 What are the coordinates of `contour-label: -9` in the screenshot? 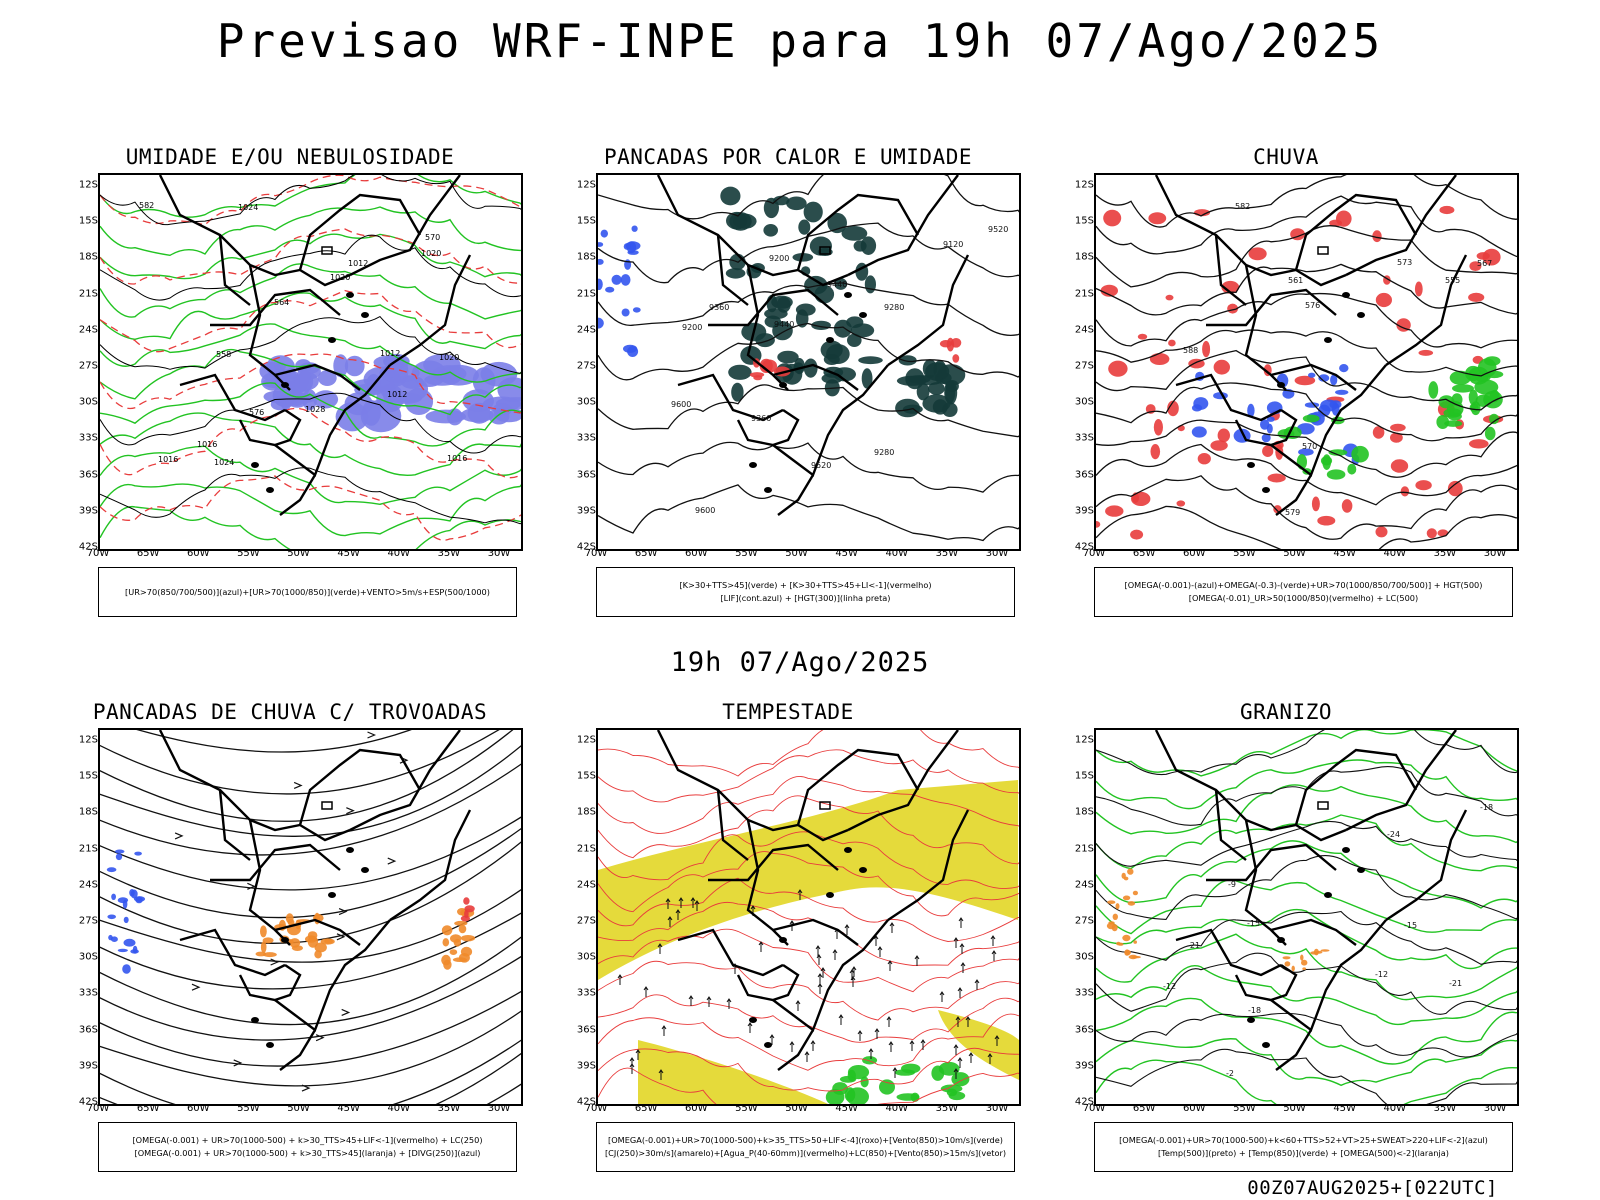 It's located at (1232, 884).